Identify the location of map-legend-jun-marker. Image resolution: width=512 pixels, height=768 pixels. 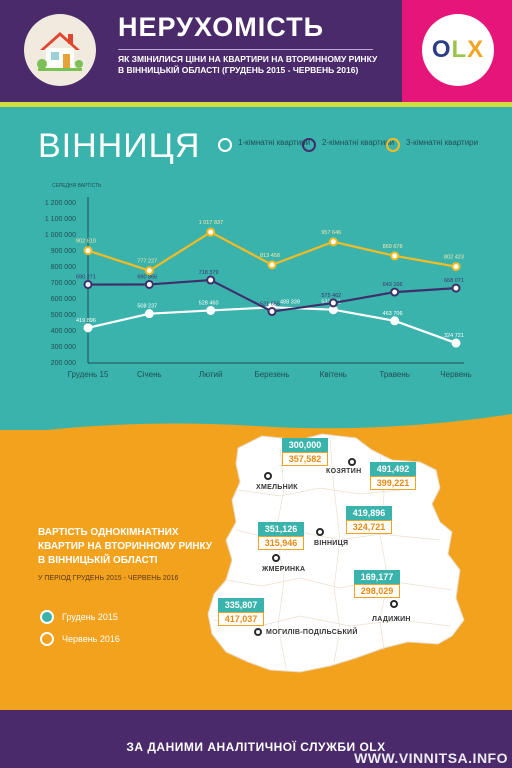
(47, 639).